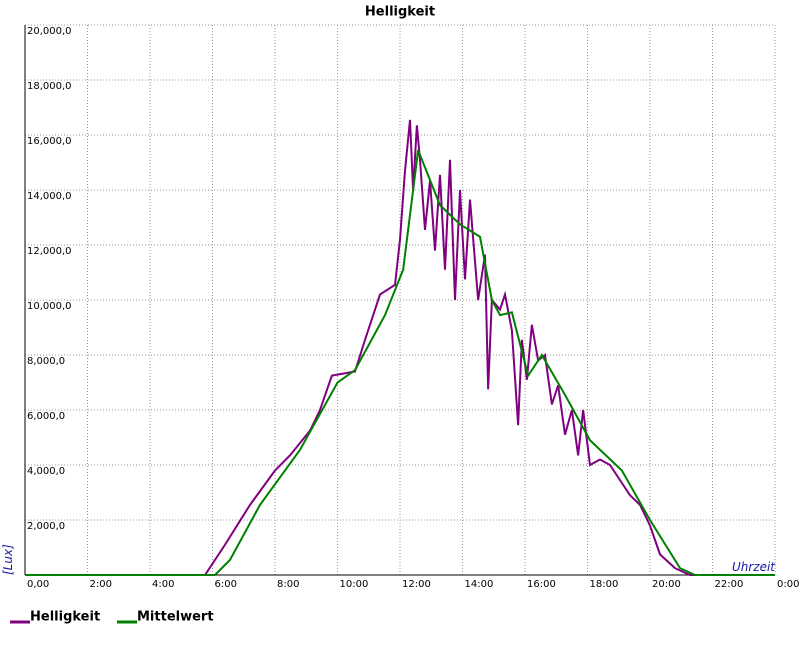 The image size is (800, 650). What do you see at coordinates (604, 584) in the screenshot?
I see `x-tick-label: 18:00` at bounding box center [604, 584].